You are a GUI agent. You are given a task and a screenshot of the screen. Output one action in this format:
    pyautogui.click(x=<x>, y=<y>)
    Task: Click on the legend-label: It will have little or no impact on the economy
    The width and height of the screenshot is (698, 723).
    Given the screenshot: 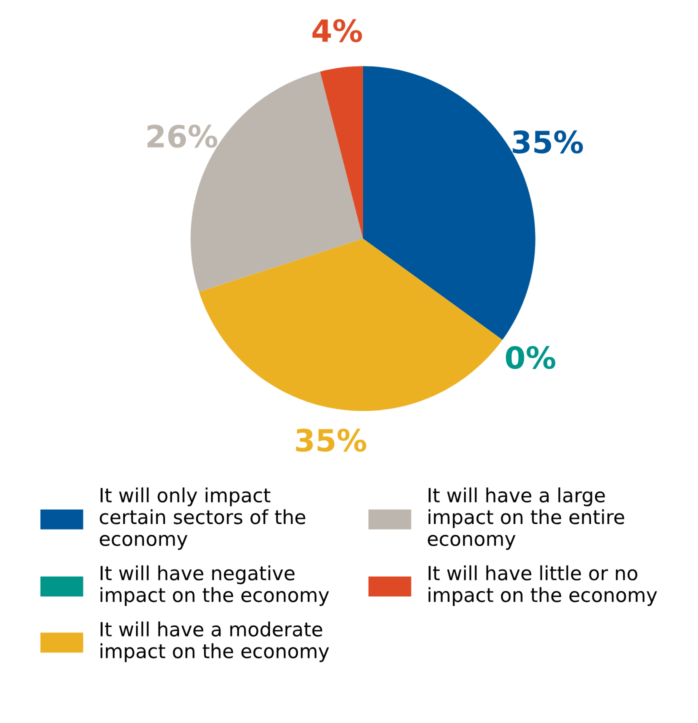 What is the action you would take?
    pyautogui.click(x=543, y=585)
    